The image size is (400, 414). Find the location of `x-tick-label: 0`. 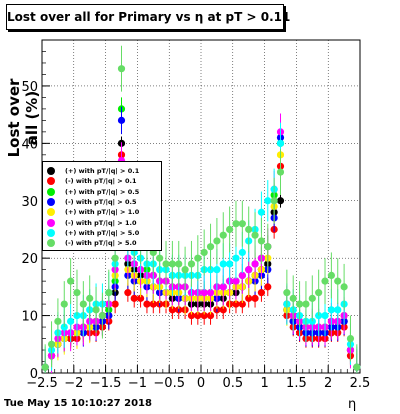

x-tick-label: 0 is located at coordinates (201, 383).